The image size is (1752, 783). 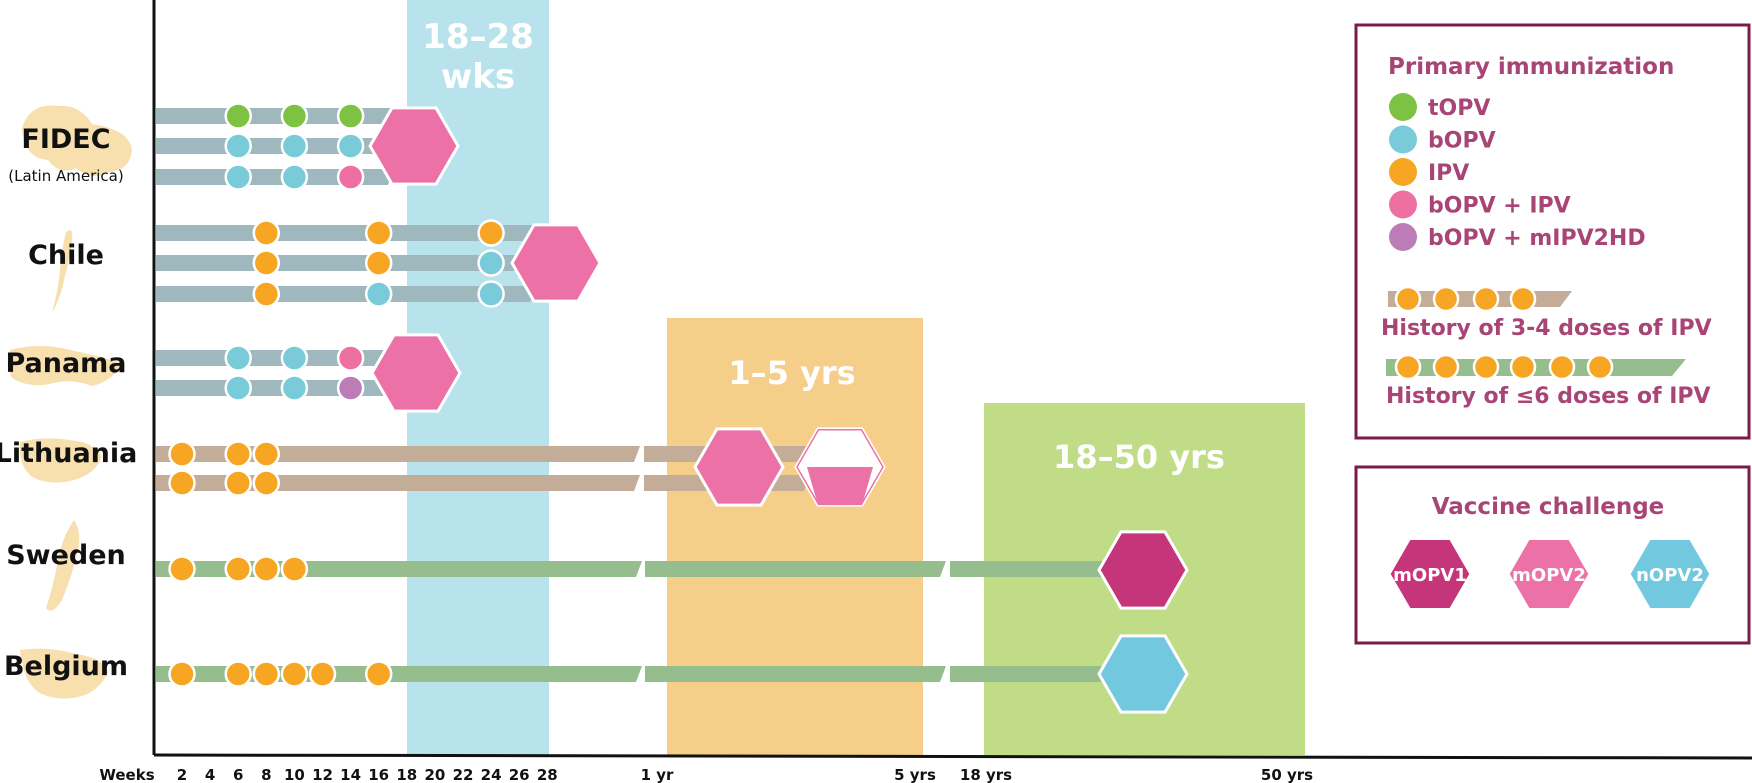 I want to click on legend-hex-label-mopv2: mOPV2, so click(x=1549, y=575).